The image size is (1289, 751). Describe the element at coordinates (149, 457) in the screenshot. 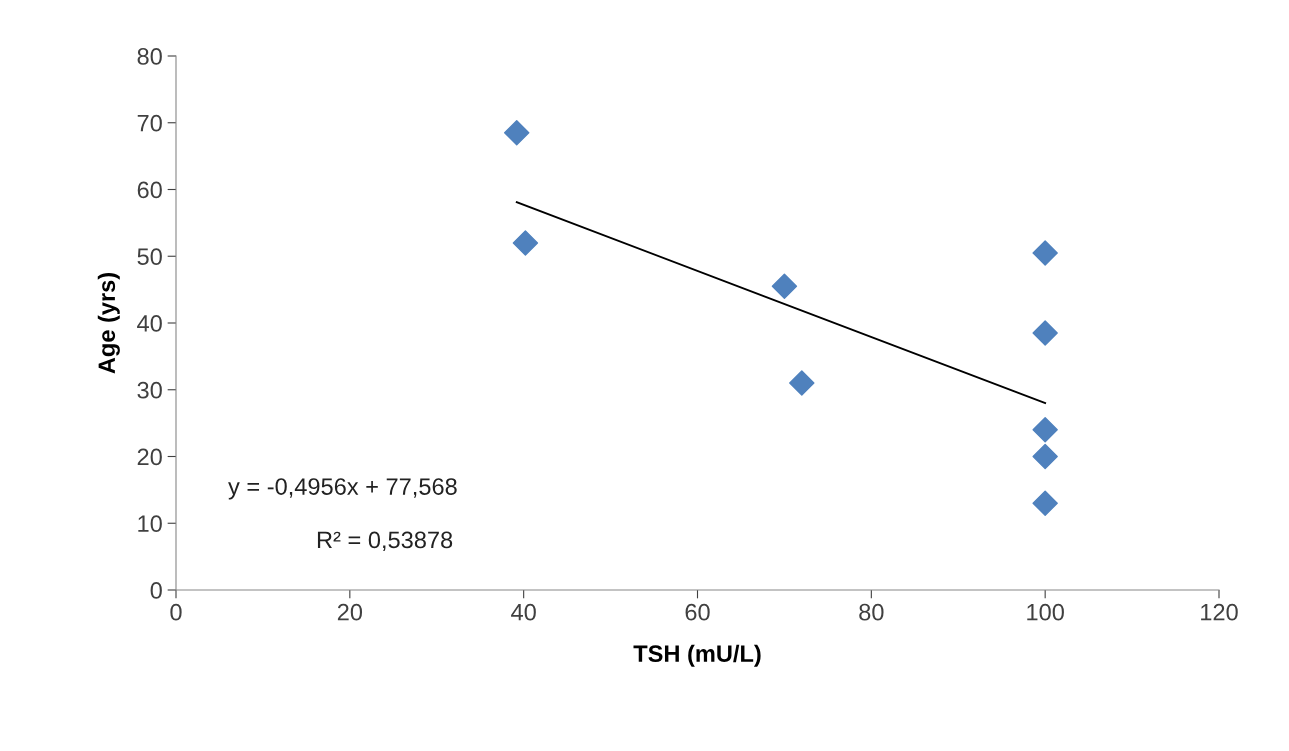

I see `y-tick-label: 20` at that location.